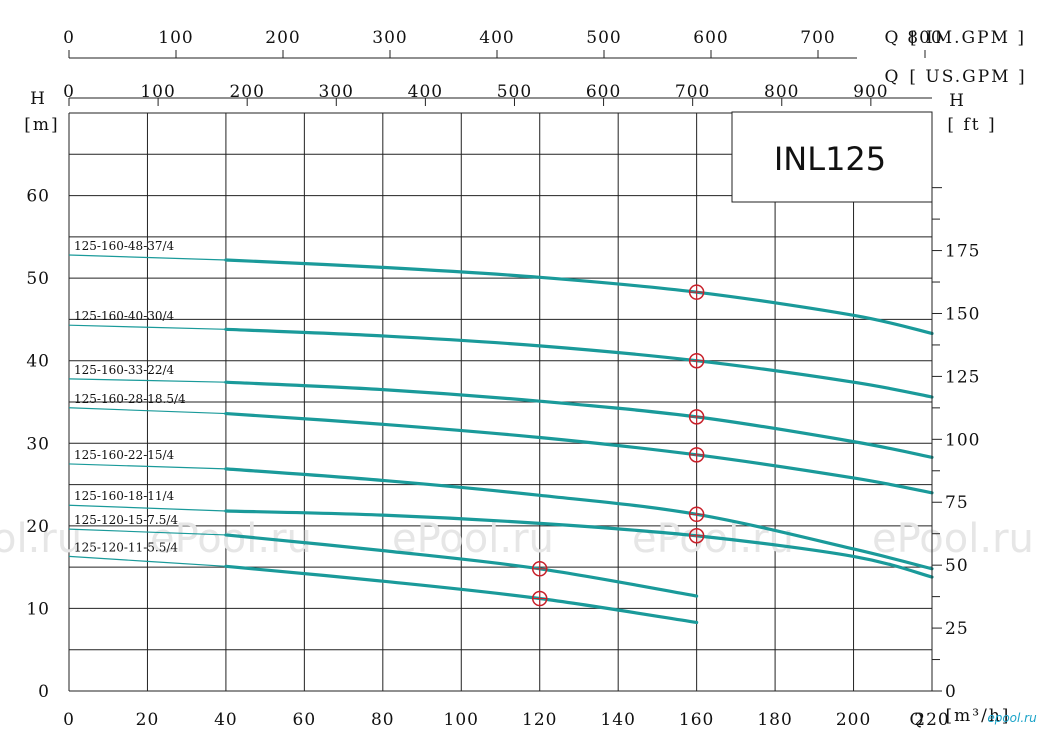  I want to click on x-tick-label: 0, so click(69, 720).